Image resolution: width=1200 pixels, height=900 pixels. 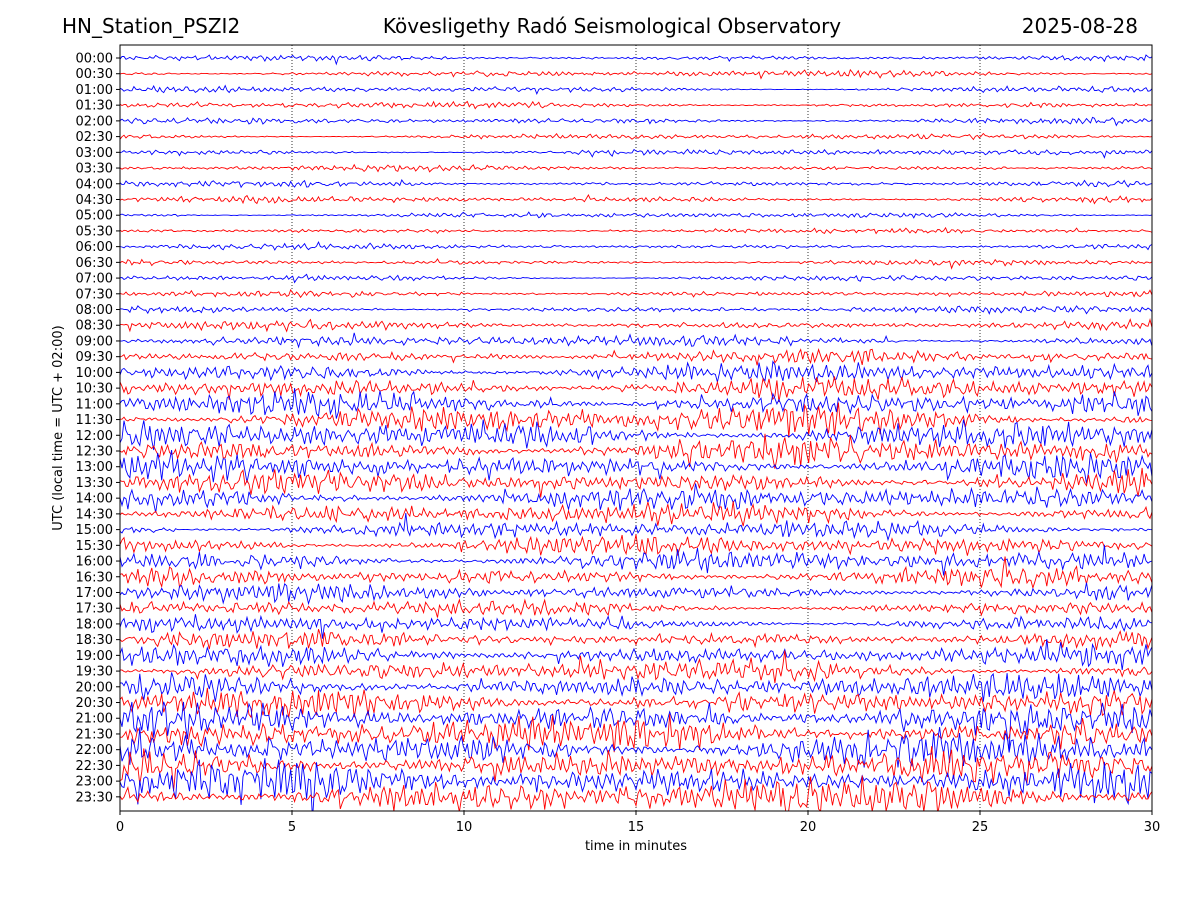 What do you see at coordinates (94, 216) in the screenshot?
I see `row-label: 05:00` at bounding box center [94, 216].